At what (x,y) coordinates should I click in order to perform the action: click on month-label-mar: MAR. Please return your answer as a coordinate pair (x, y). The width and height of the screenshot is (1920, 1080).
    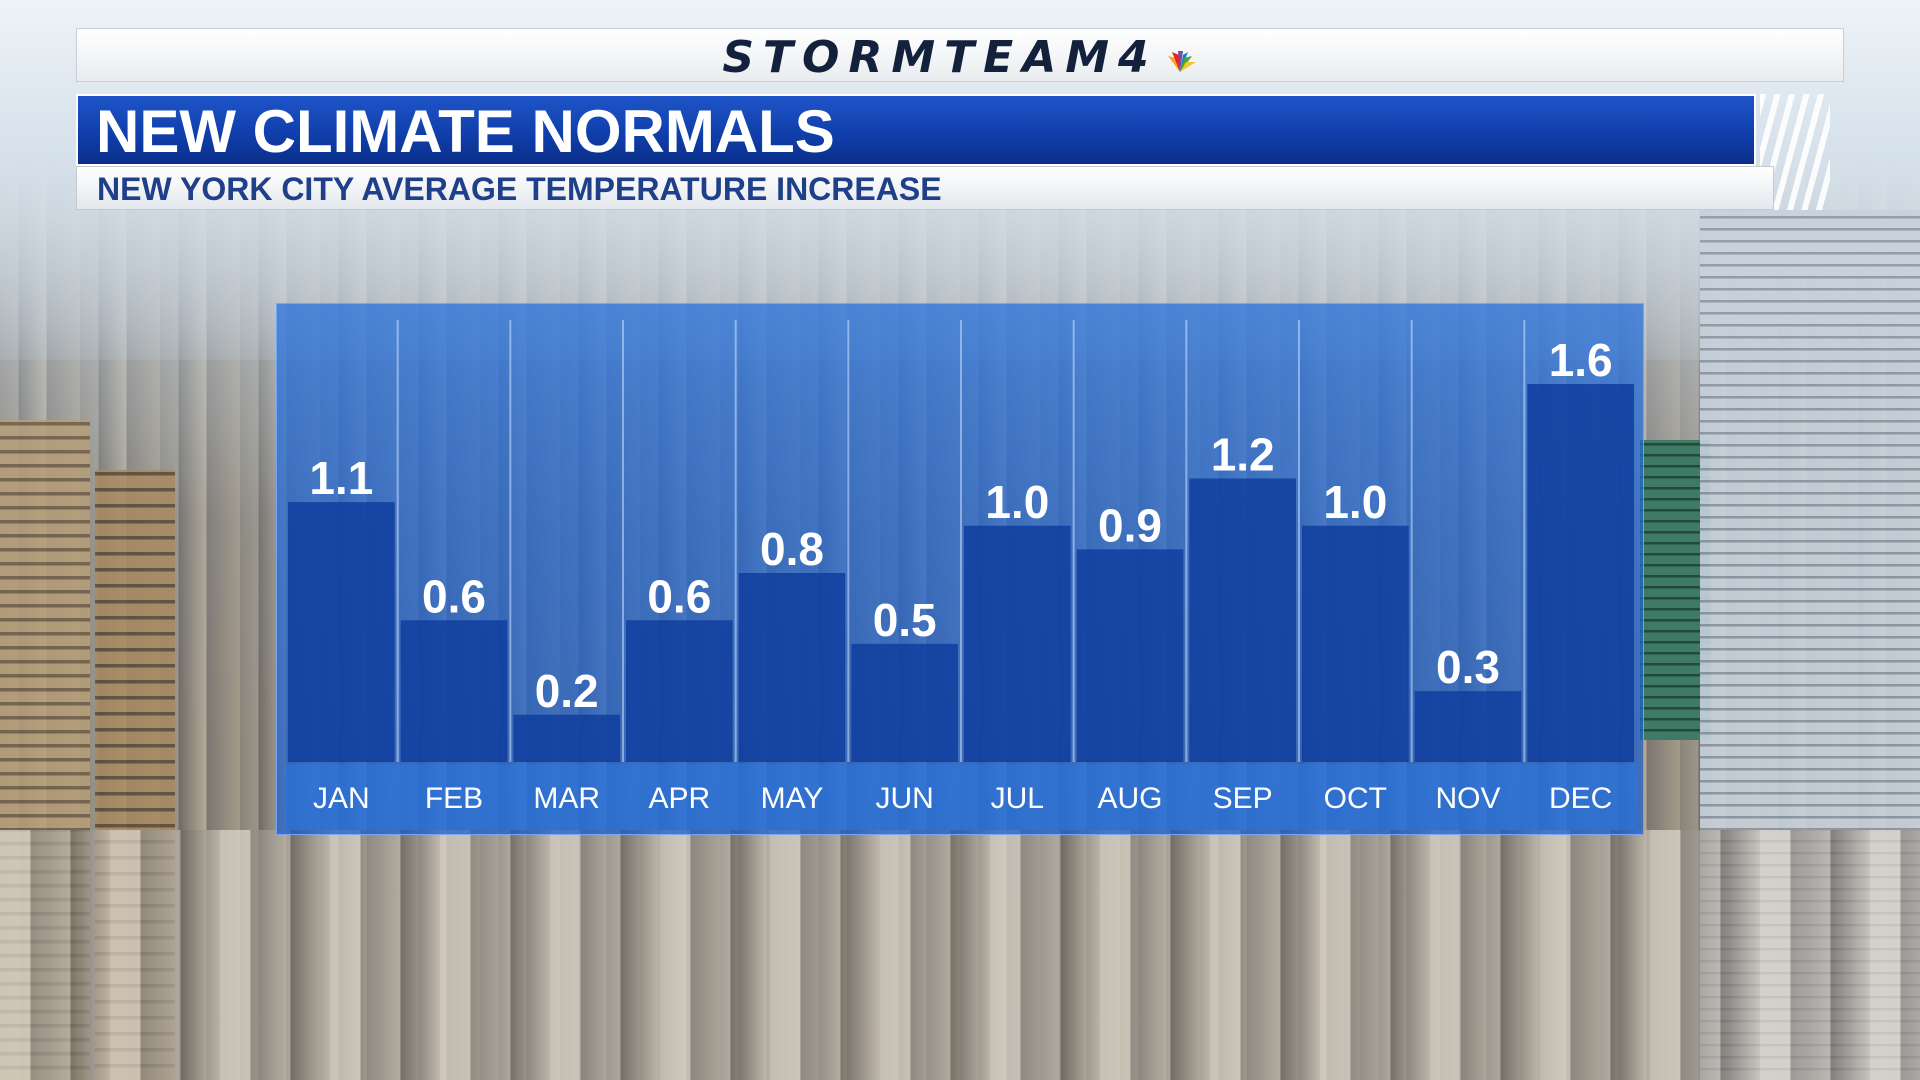
    Looking at the image, I should click on (566, 798).